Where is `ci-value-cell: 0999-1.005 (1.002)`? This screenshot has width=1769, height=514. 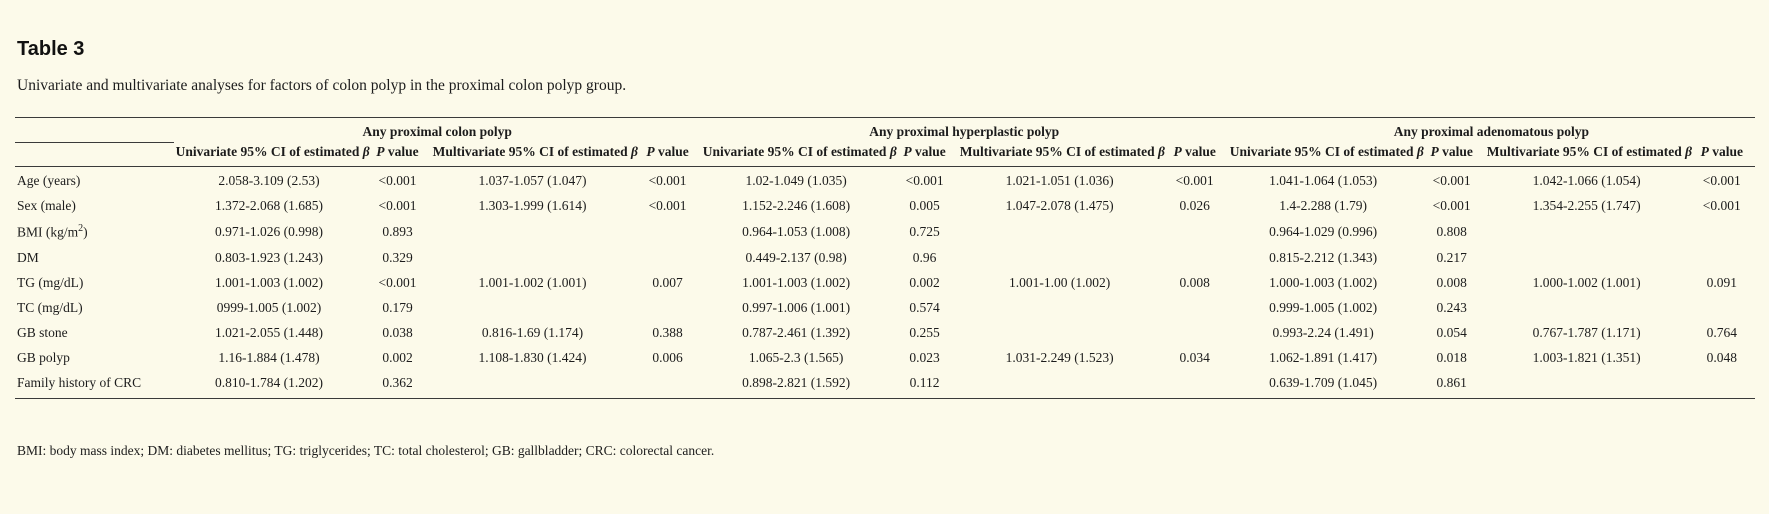
ci-value-cell: 0999-1.005 (1.002) is located at coordinates (269, 307).